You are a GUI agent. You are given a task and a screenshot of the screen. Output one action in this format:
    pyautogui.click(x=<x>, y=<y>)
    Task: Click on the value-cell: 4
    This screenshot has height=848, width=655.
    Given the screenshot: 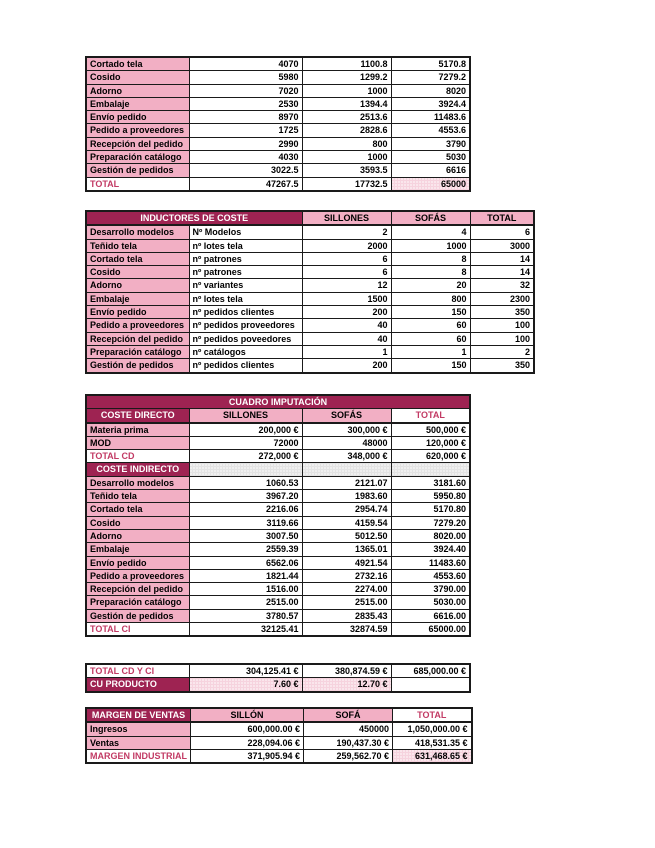 What is the action you would take?
    pyautogui.click(x=430, y=232)
    